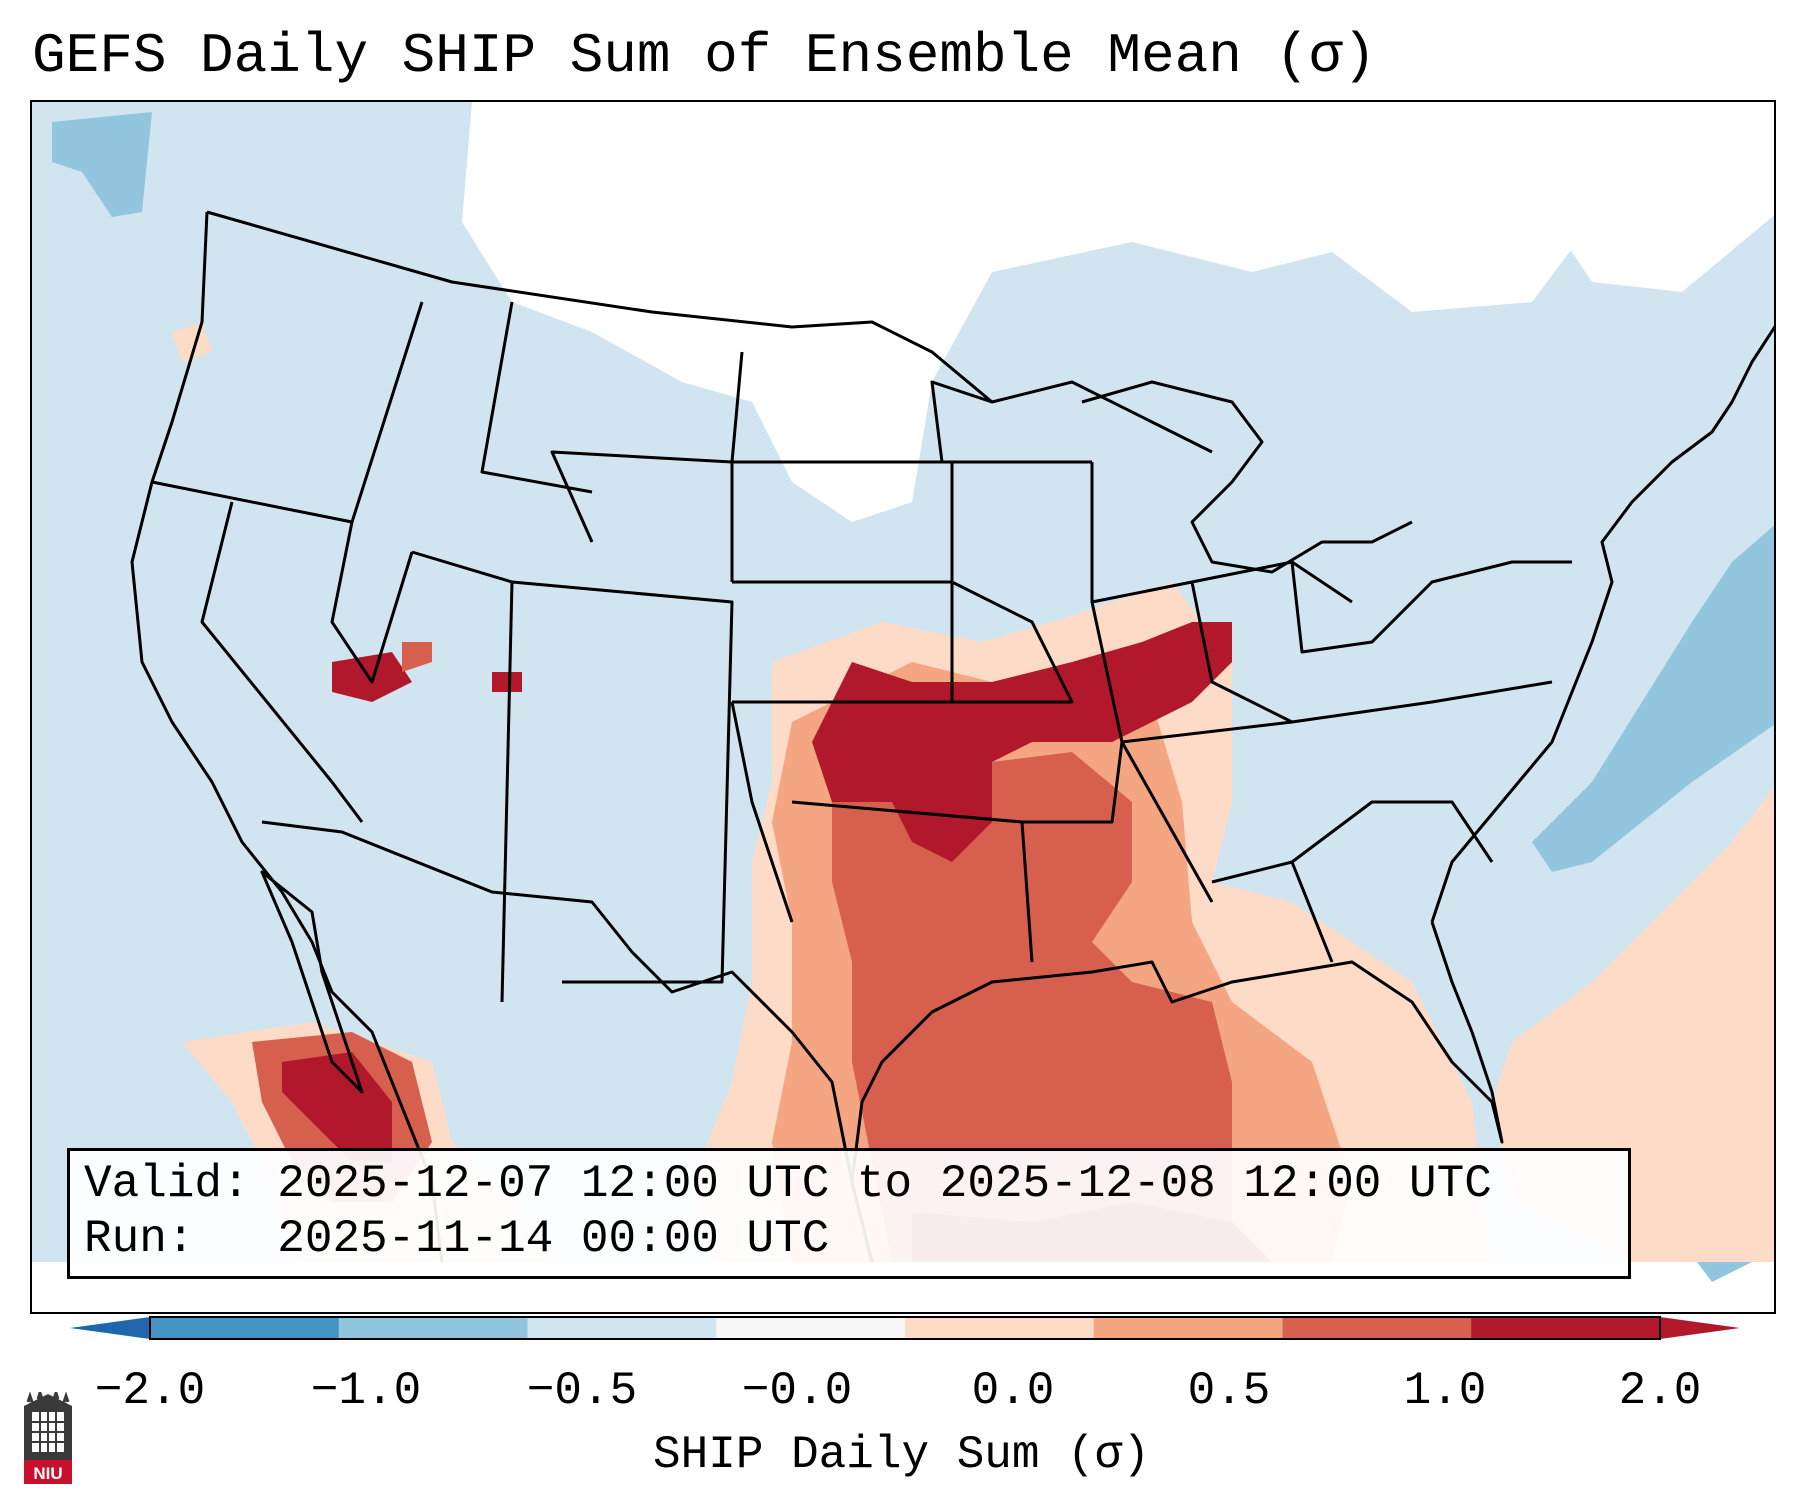 The width and height of the screenshot is (1803, 1506). I want to click on colorbar-label: SHIP Daily Sum (σ), so click(901, 1455).